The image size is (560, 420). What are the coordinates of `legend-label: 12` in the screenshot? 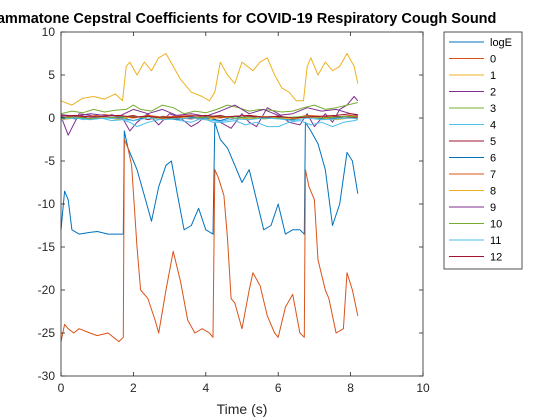 It's located at (496, 258).